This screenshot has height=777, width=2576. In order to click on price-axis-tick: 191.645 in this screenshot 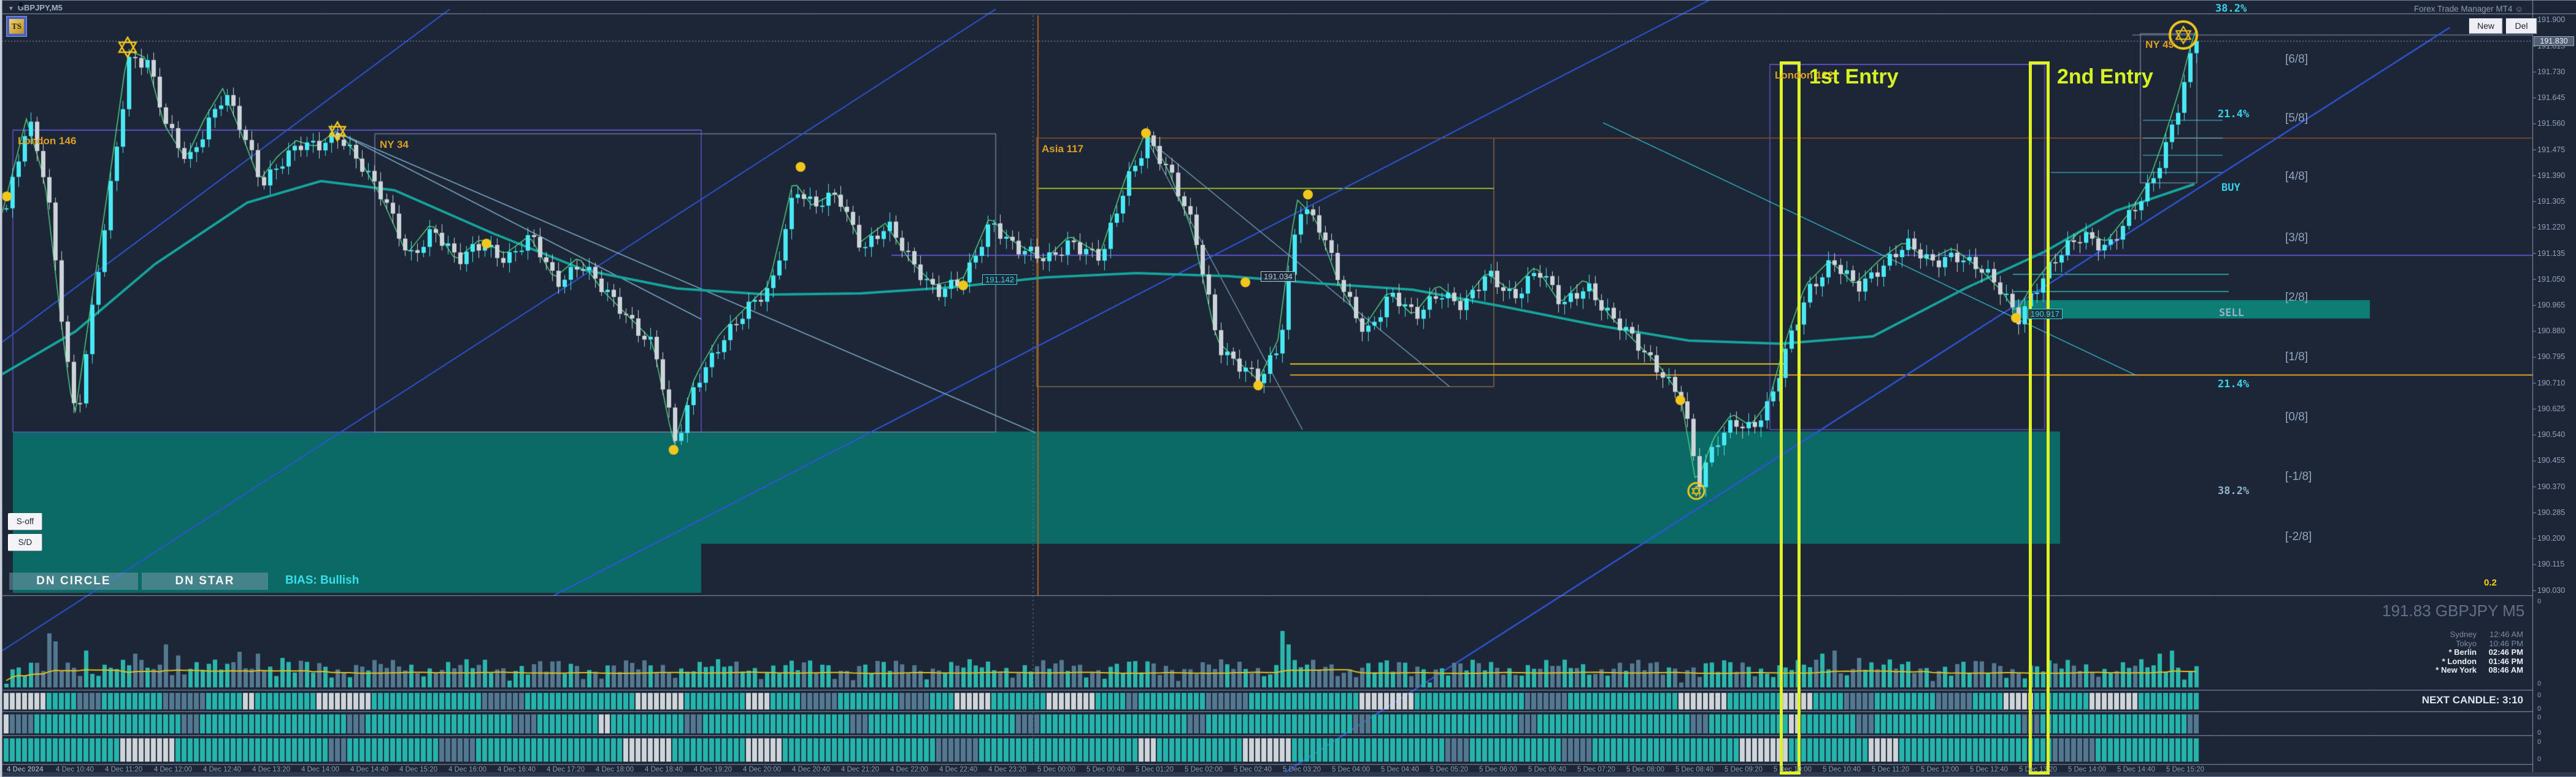, I will do `click(2551, 97)`.